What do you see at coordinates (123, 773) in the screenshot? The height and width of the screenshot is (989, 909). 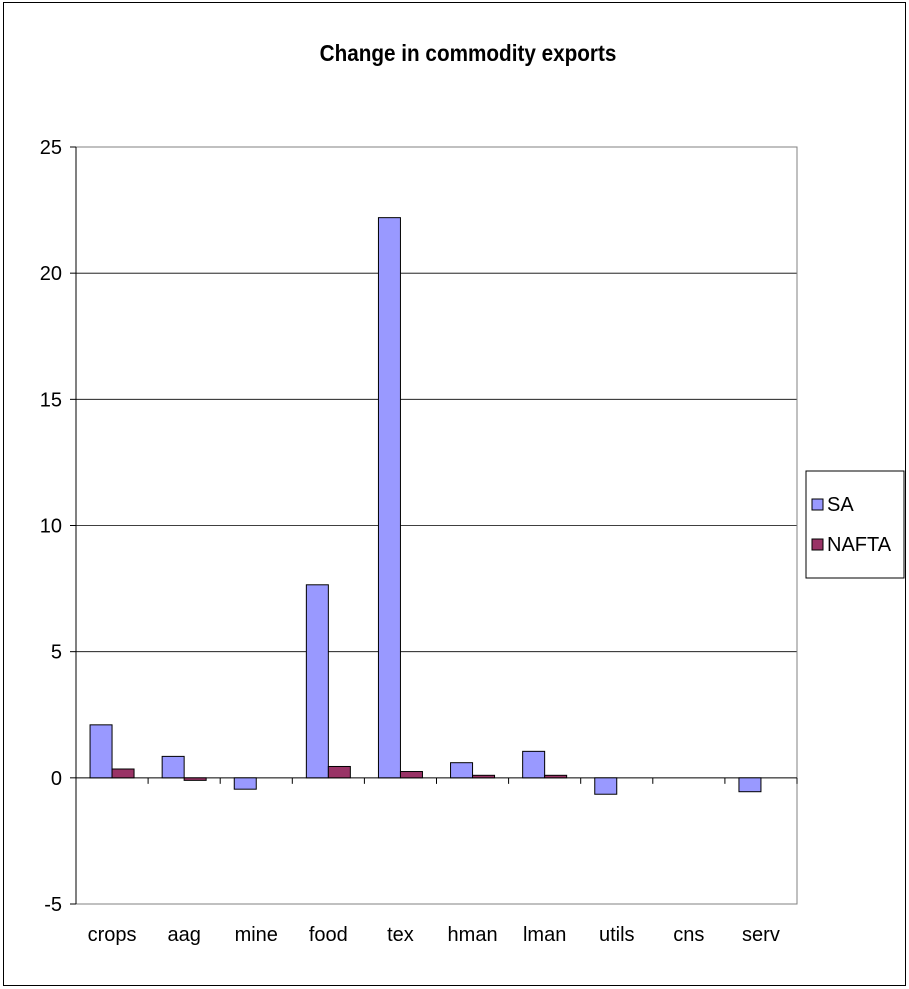 I see `bar-nafta-crops` at bounding box center [123, 773].